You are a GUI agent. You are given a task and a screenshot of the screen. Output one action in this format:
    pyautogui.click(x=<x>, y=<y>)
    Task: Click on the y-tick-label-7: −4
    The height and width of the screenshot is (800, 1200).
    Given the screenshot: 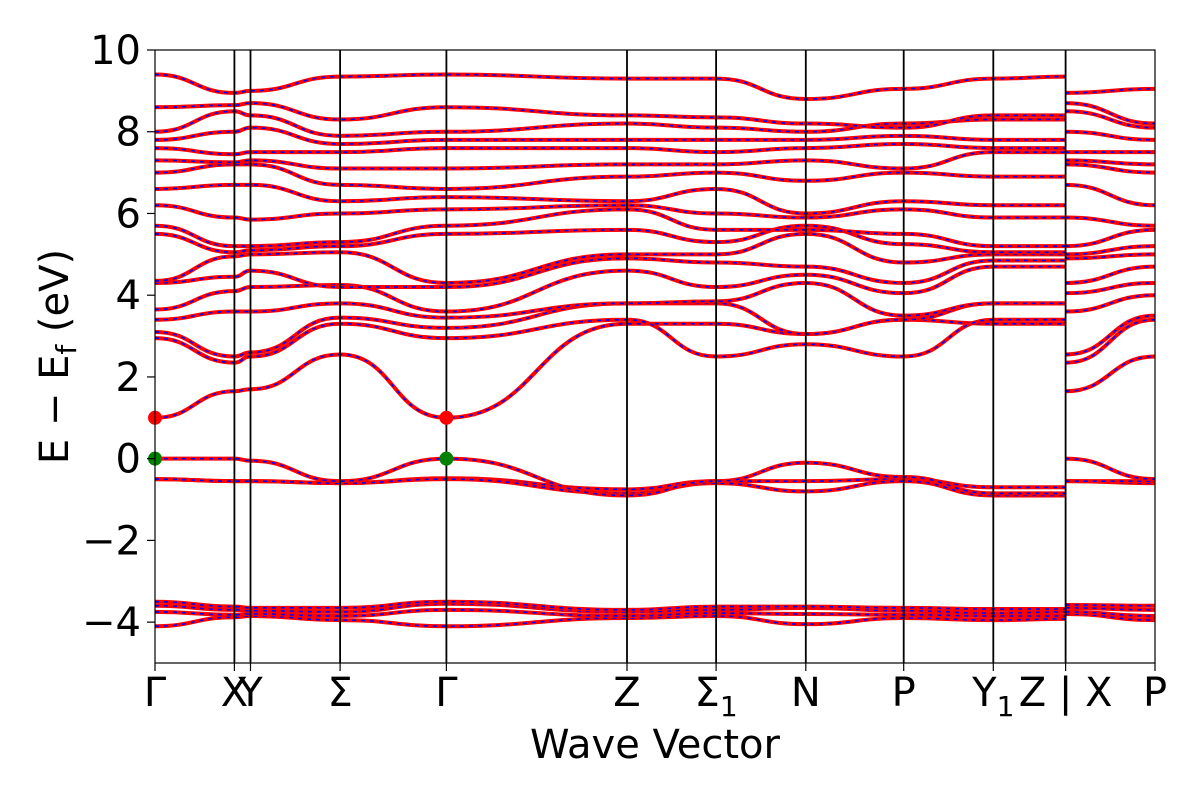 What is the action you would take?
    pyautogui.click(x=111, y=623)
    